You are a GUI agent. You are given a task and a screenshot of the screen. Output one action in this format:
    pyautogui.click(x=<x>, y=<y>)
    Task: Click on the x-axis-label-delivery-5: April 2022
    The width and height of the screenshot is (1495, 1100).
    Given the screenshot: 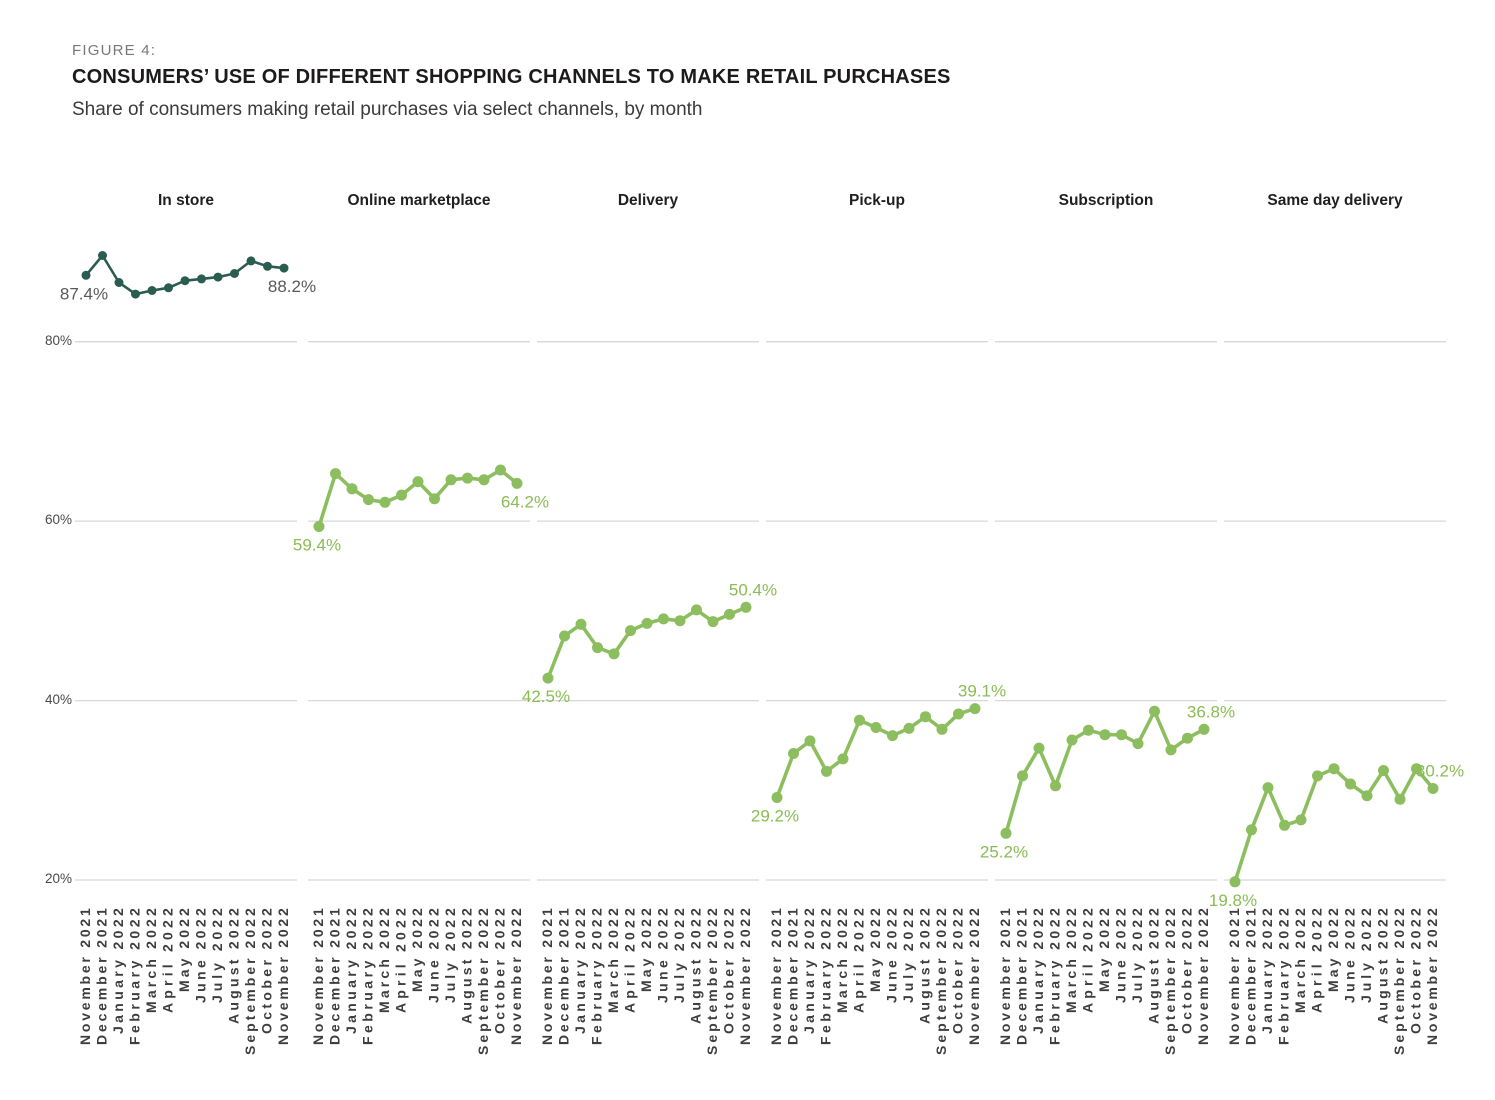 What is the action you would take?
    pyautogui.click(x=630, y=960)
    